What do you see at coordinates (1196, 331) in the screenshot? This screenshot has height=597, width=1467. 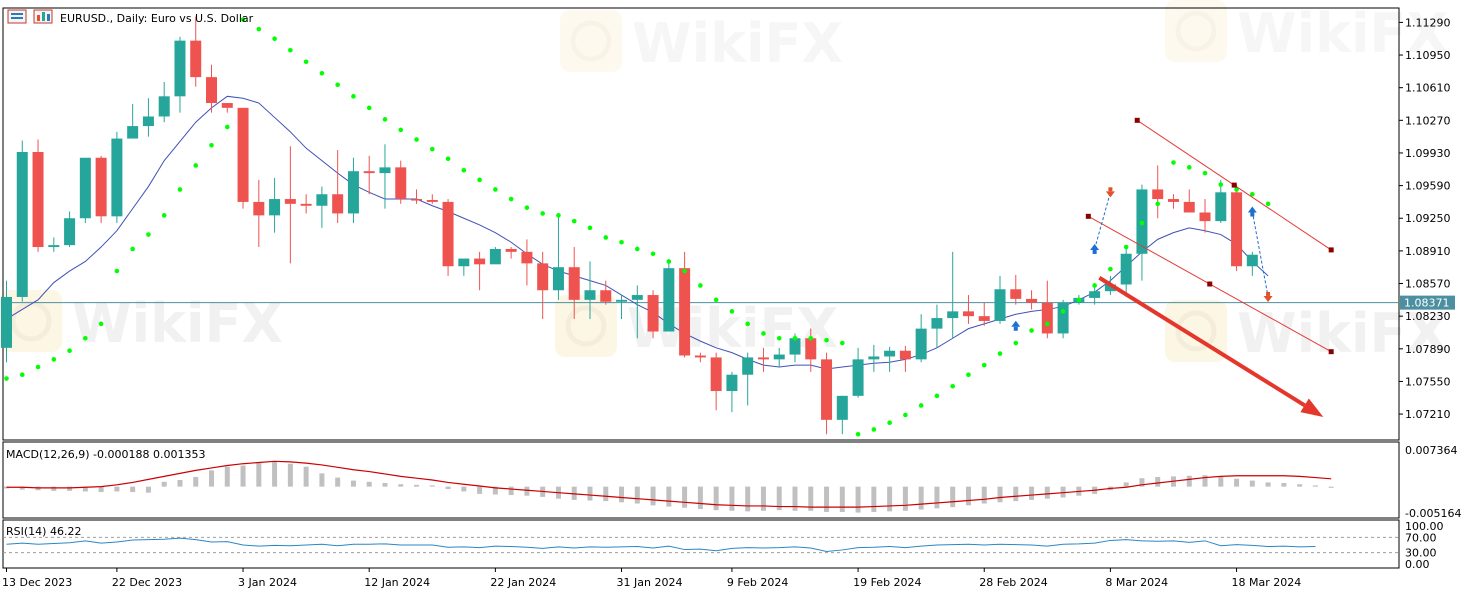 I see `watermark-logo-ring` at bounding box center [1196, 331].